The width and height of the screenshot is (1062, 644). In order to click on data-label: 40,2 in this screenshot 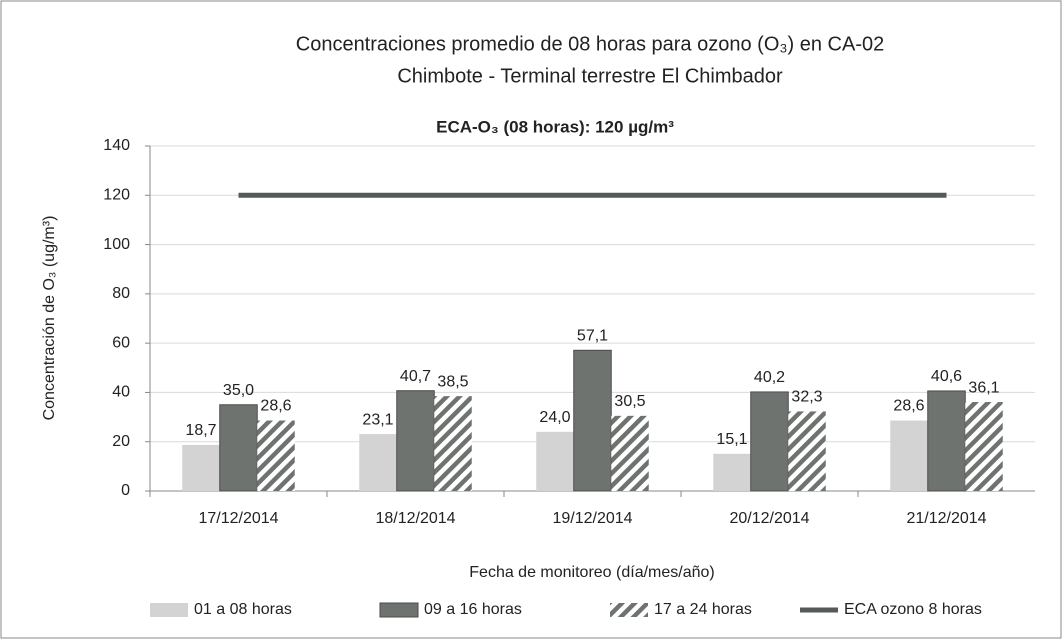, I will do `click(769, 377)`.